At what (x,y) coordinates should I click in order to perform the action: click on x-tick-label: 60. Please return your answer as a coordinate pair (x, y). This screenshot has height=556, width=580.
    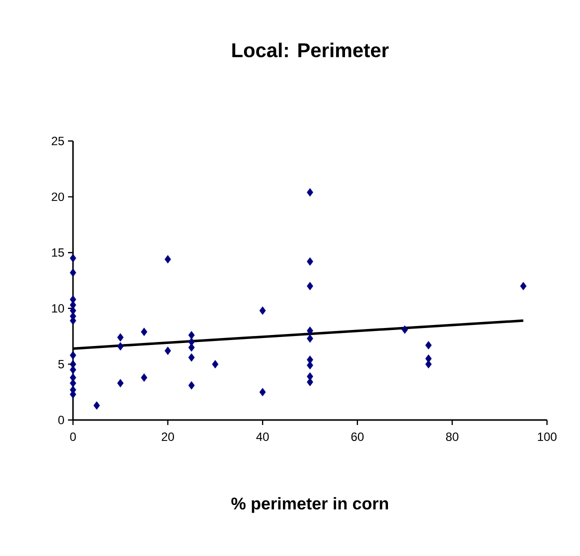
    Looking at the image, I should click on (357, 436).